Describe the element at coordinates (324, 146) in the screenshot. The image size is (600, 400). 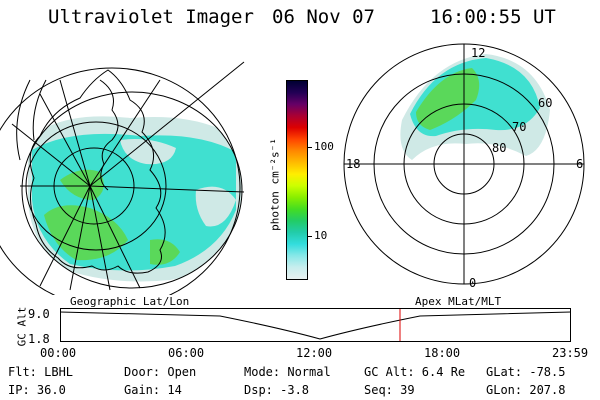
I see `colorbar-tick-100: 100` at that location.